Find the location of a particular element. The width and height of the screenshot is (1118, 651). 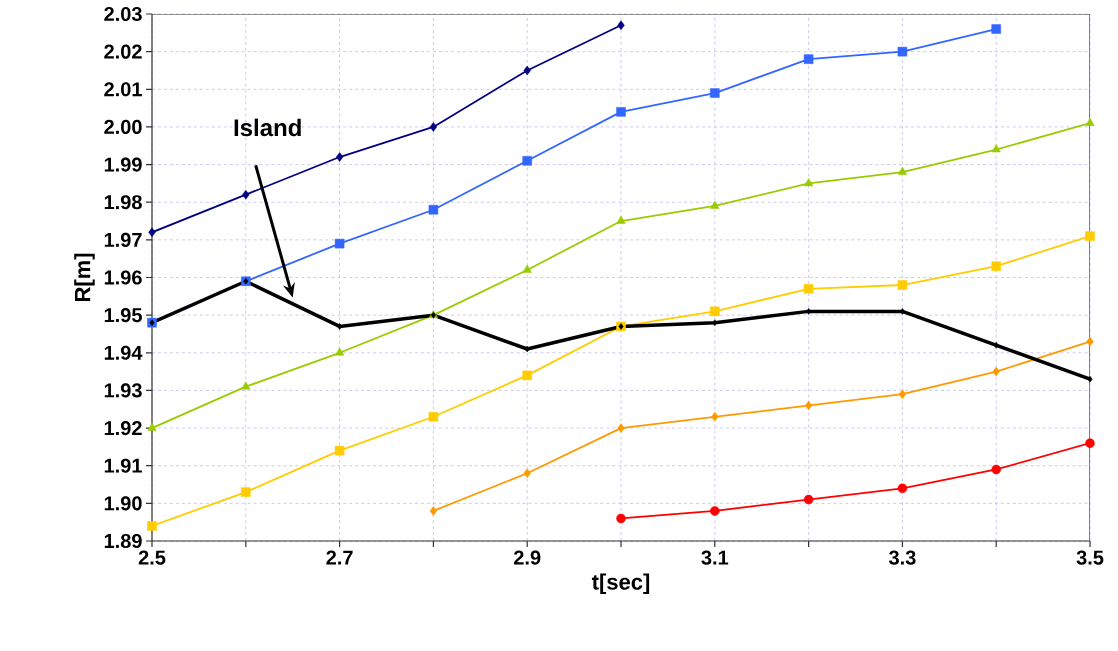

y-tick-label: 1.96 is located at coordinates (123, 277).